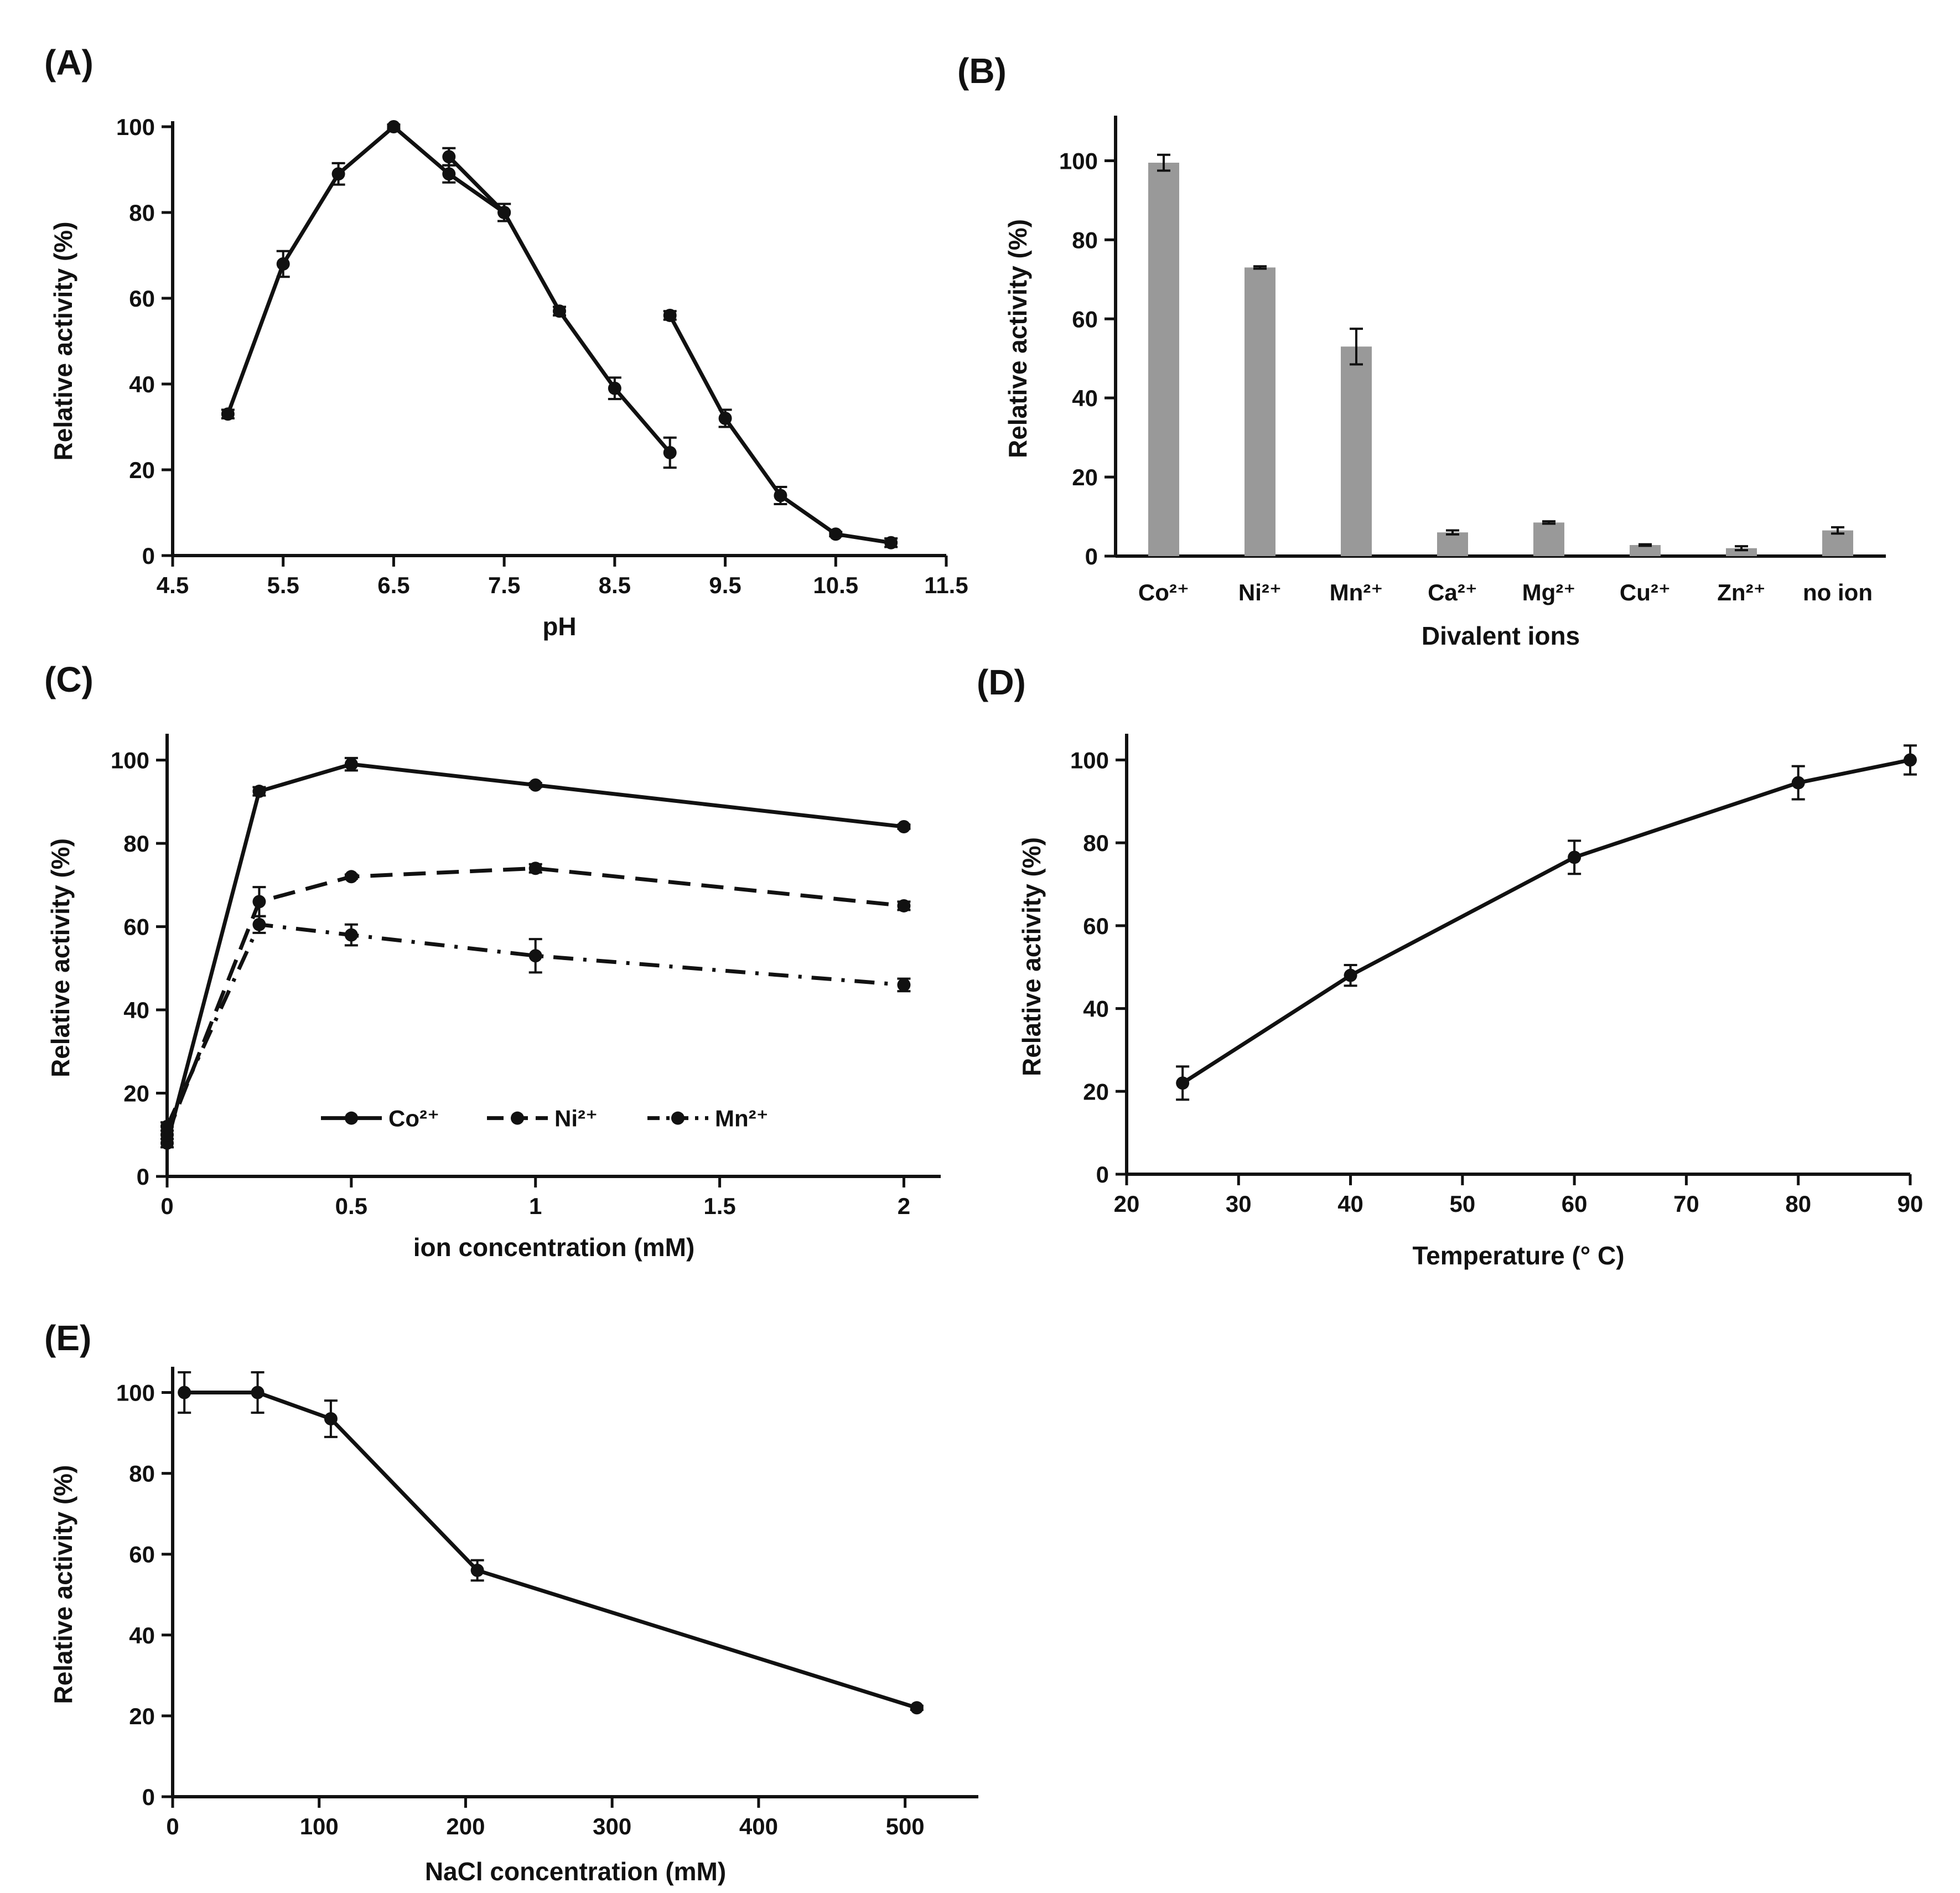  Describe the element at coordinates (136, 1094) in the screenshot. I see `panel-C-y-tick-label: 20` at that location.